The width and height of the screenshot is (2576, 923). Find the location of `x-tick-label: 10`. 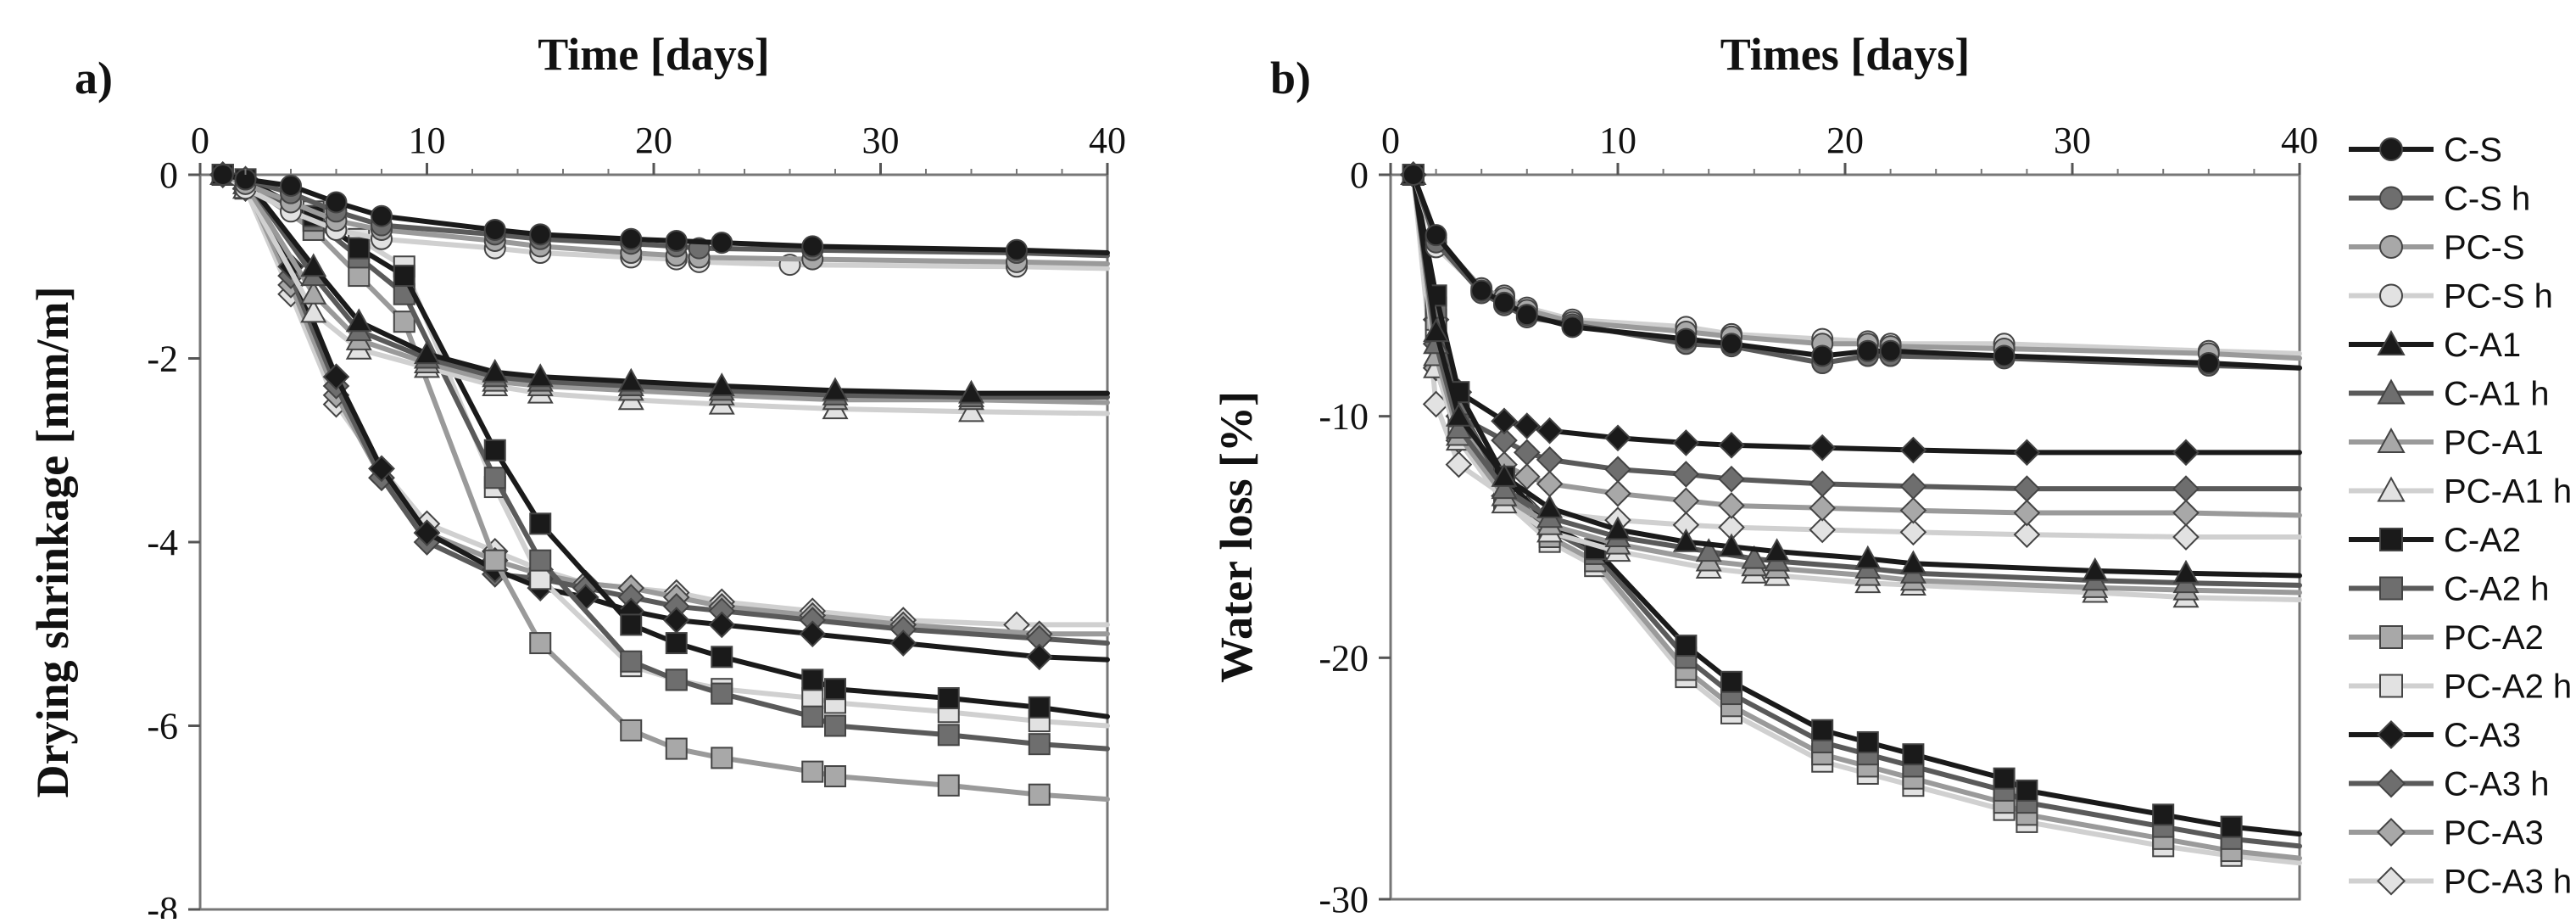

x-tick-label: 10 is located at coordinates (427, 140).